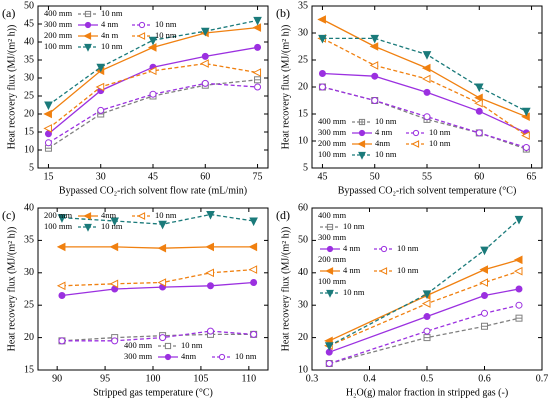 The image size is (550, 404). Describe the element at coordinates (57, 378) in the screenshot. I see `x-tick-label: 90` at that location.